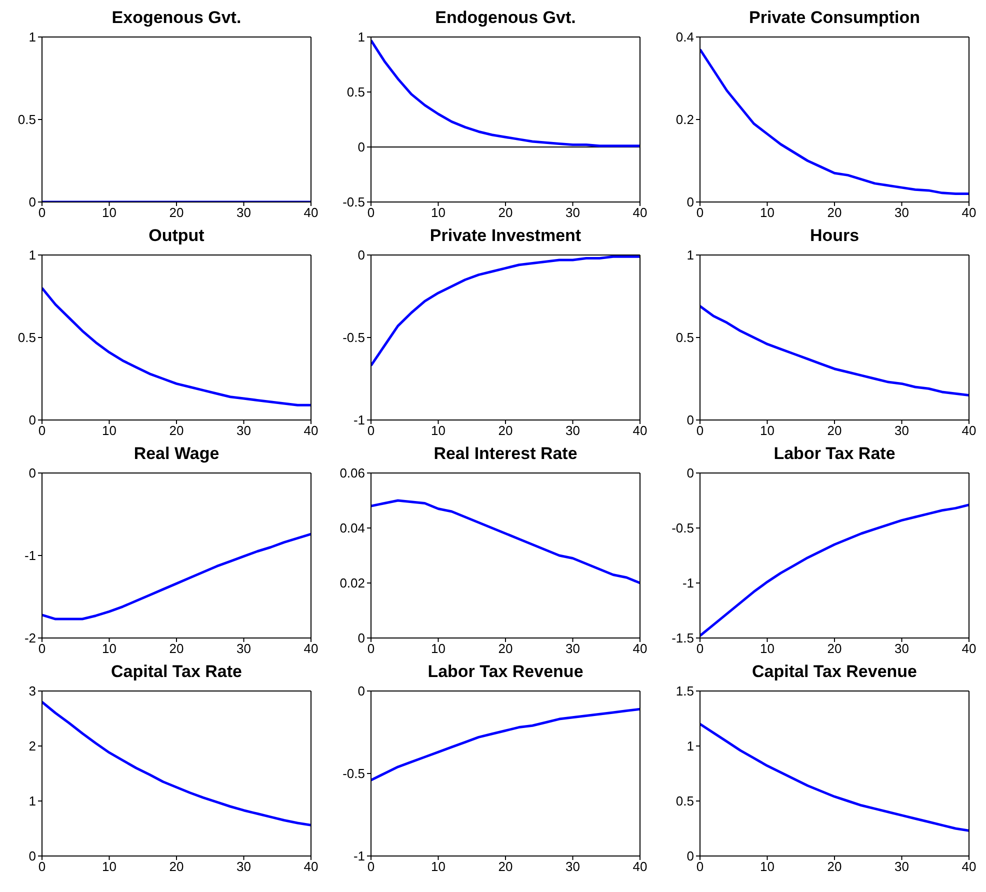 The width and height of the screenshot is (986, 892). I want to click on chart-title: Real Interest Rate, so click(505, 454).